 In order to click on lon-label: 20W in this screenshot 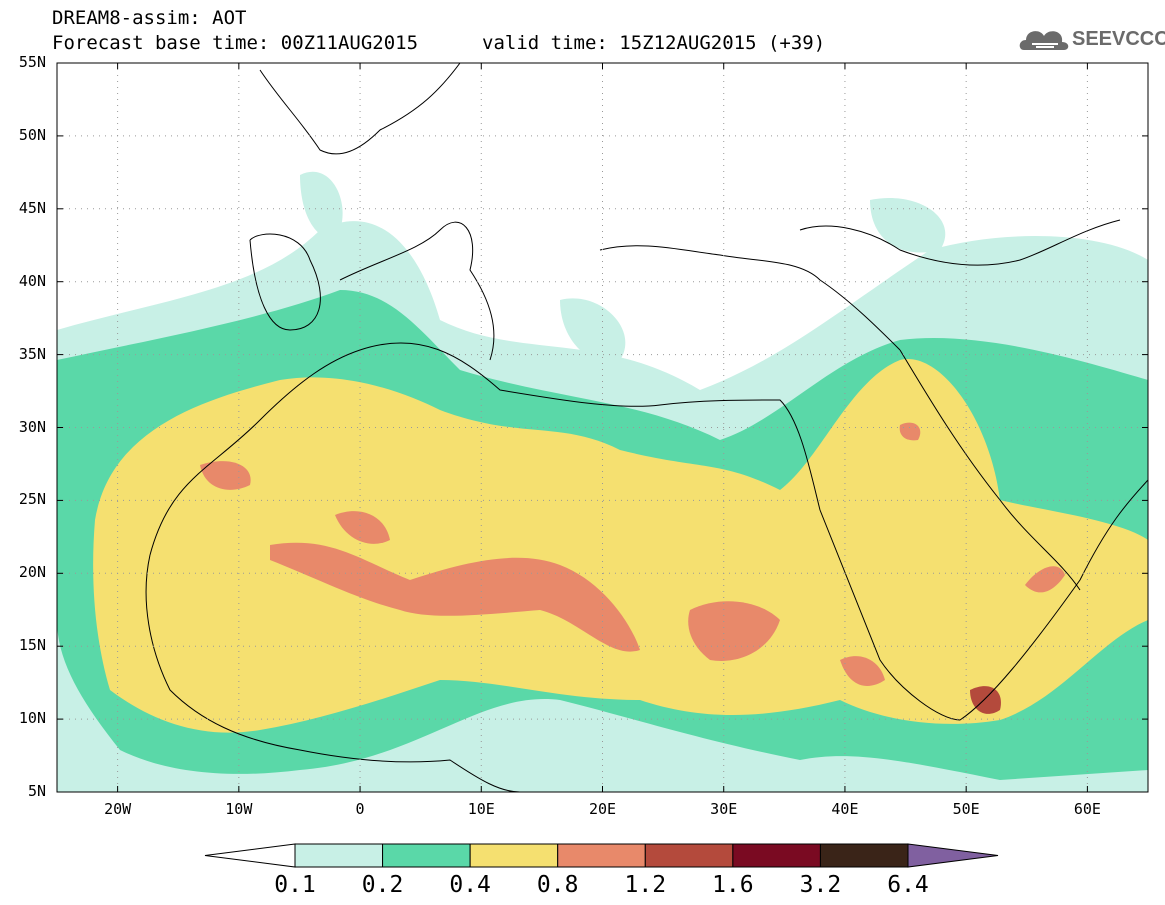, I will do `click(118, 809)`.